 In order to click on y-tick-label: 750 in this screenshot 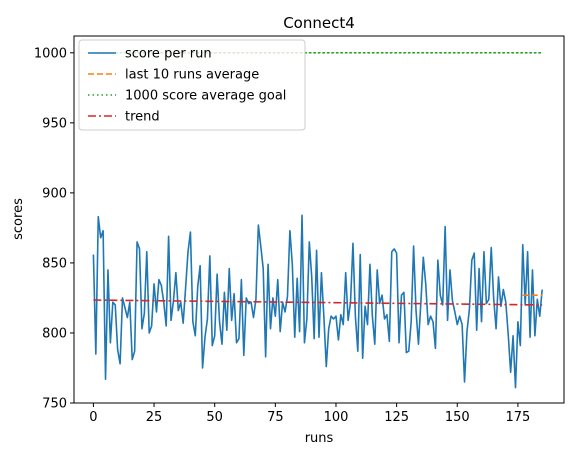, I will do `click(54, 404)`.